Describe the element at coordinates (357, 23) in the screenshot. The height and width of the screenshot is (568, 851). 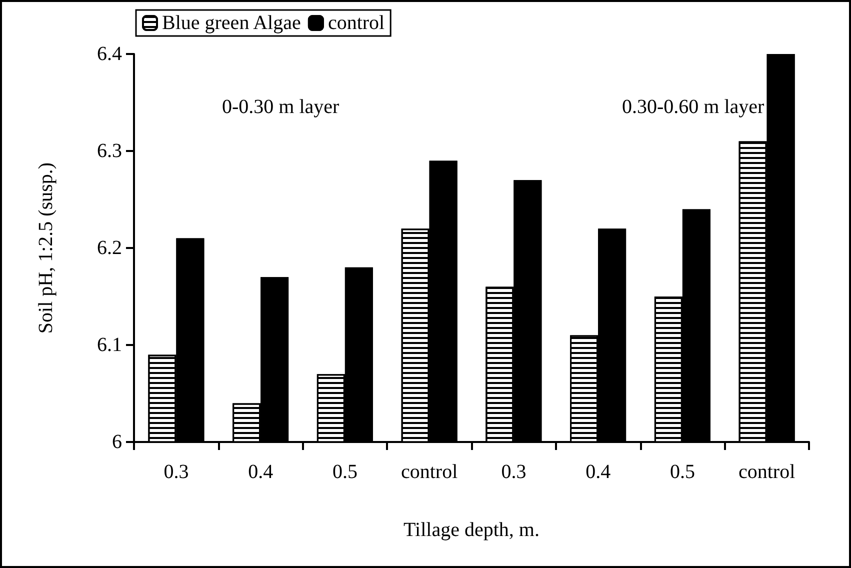
I see `legend-label: control` at that location.